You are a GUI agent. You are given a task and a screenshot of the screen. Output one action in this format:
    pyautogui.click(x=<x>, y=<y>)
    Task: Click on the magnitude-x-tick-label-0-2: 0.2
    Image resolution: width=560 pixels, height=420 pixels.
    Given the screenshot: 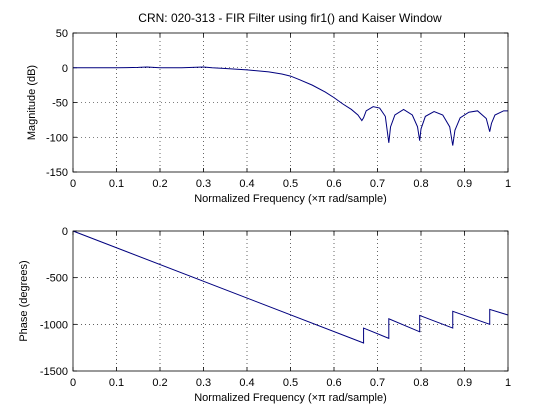 What is the action you would take?
    pyautogui.click(x=159, y=184)
    